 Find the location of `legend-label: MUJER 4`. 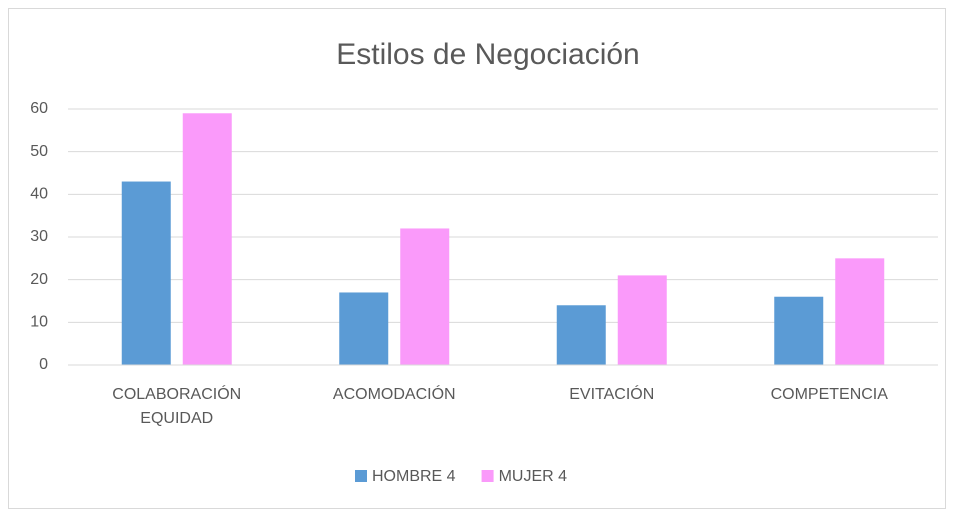

legend-label: MUJER 4 is located at coordinates (533, 476).